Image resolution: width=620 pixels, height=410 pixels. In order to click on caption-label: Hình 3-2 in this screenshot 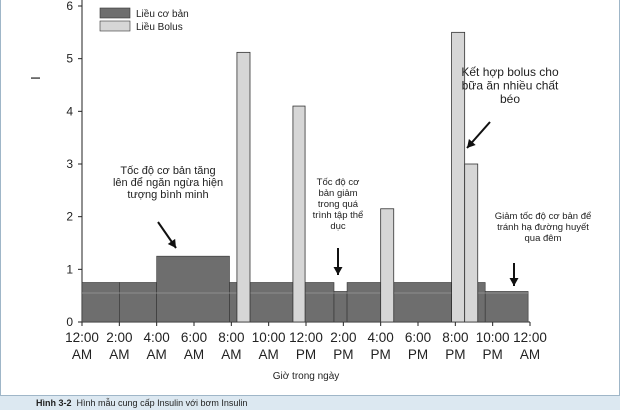, I will do `click(54, 403)`.